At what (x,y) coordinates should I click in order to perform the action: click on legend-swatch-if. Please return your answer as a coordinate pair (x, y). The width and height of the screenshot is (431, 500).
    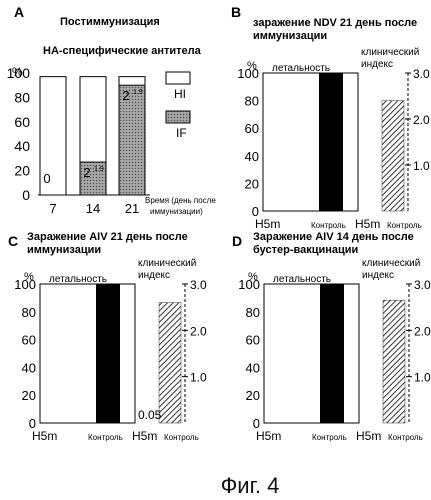
    Looking at the image, I should click on (178, 117).